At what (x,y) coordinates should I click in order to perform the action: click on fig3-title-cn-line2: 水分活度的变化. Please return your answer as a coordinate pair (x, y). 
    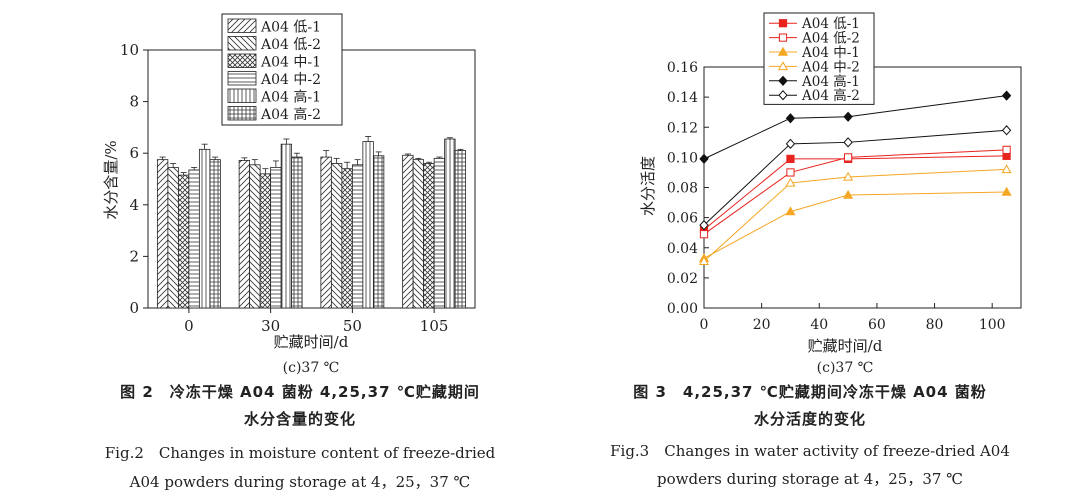
    Looking at the image, I should click on (809, 419).